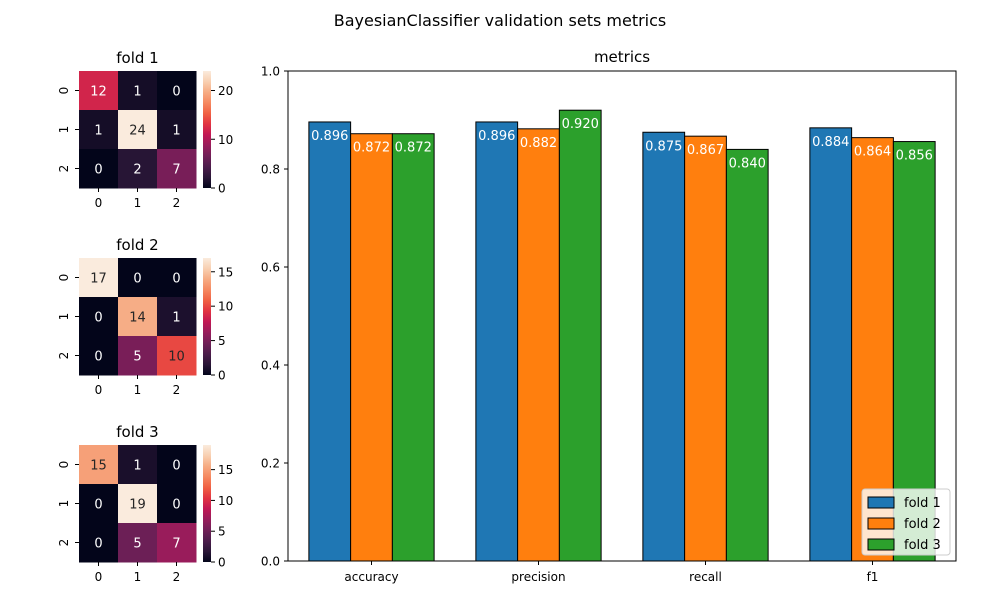 Image resolution: width=1000 pixels, height=605 pixels. Describe the element at coordinates (872, 152) in the screenshot. I see `bar-value-label: 0.864` at that location.